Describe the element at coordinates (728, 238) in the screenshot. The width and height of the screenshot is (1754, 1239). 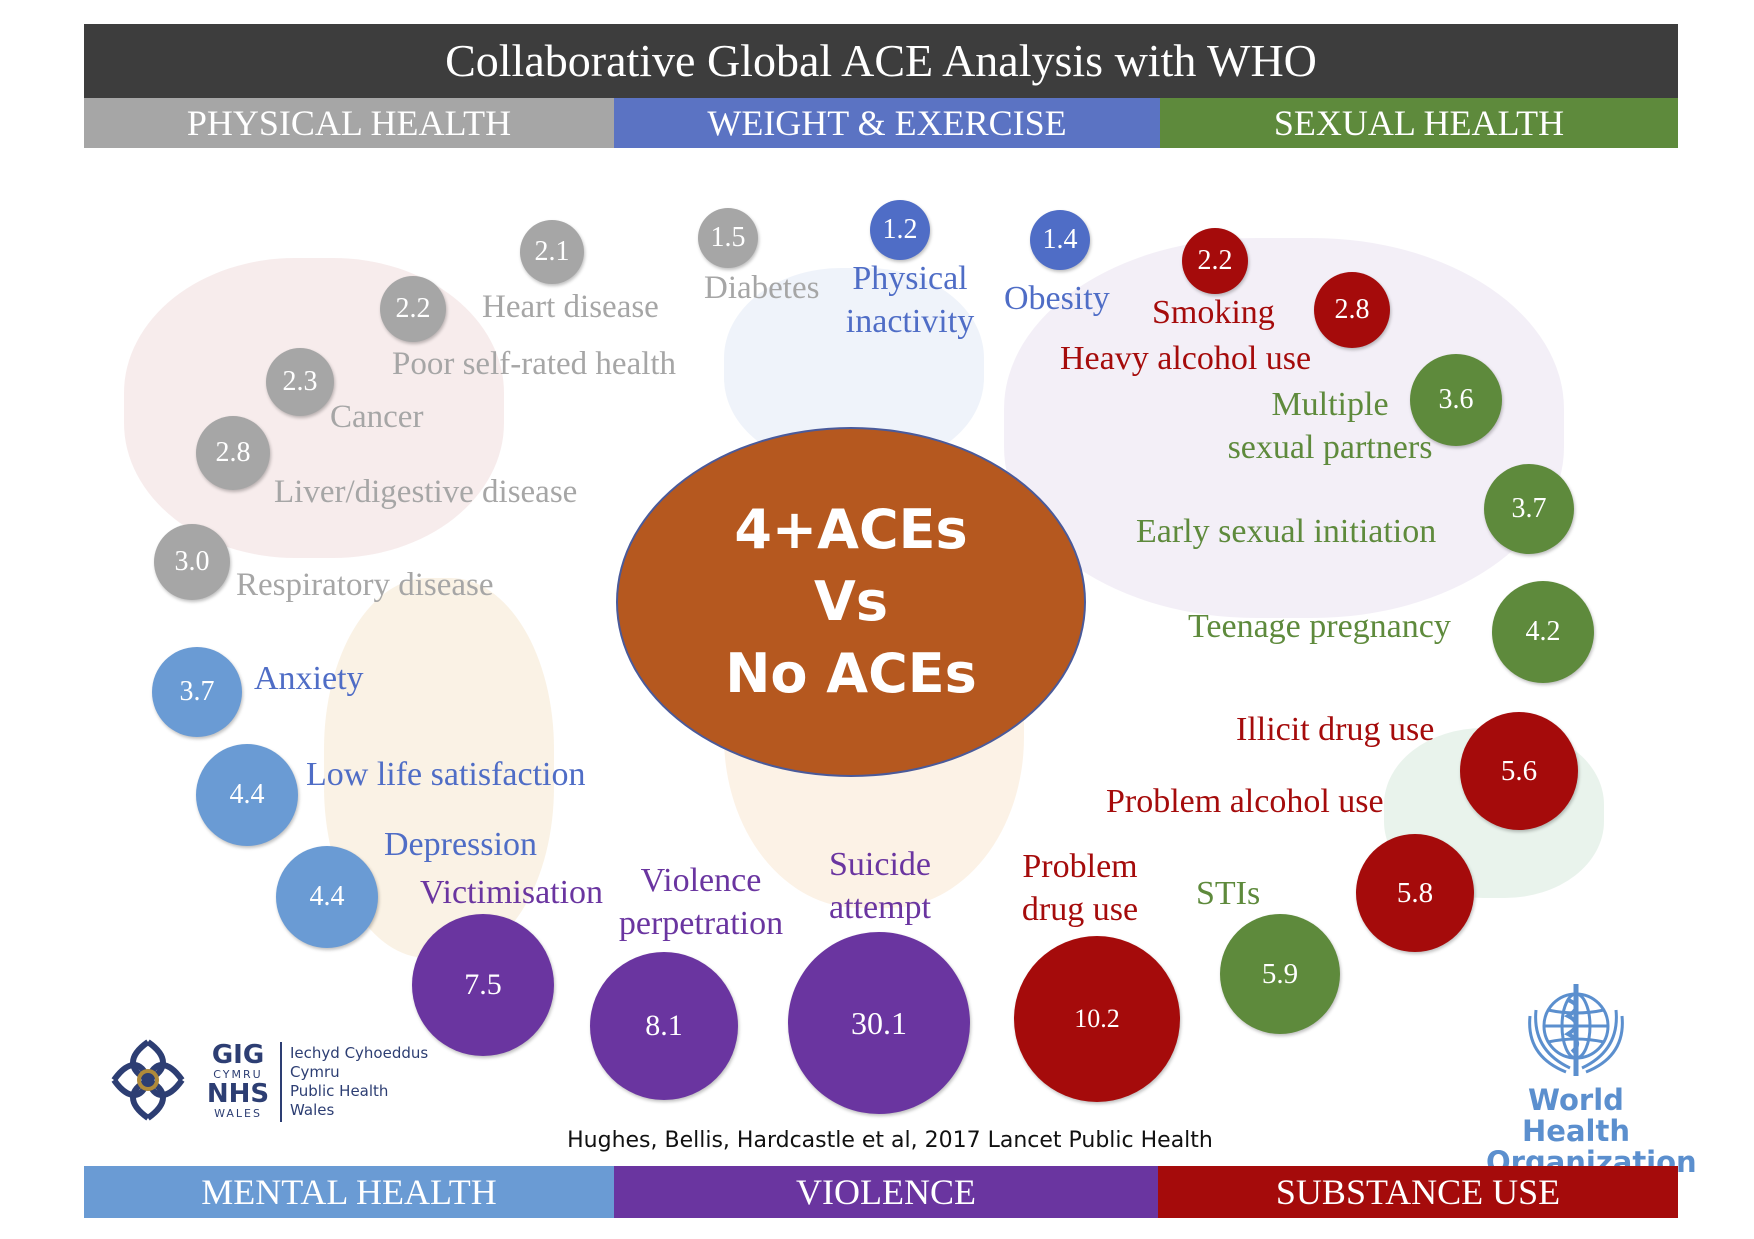
I see `bubble-diabetes: 1.5` at that location.